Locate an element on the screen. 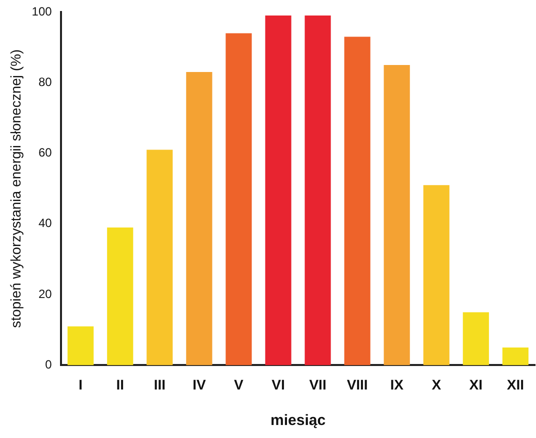 This screenshot has width=536, height=438. x-tick-label: VI is located at coordinates (278, 384).